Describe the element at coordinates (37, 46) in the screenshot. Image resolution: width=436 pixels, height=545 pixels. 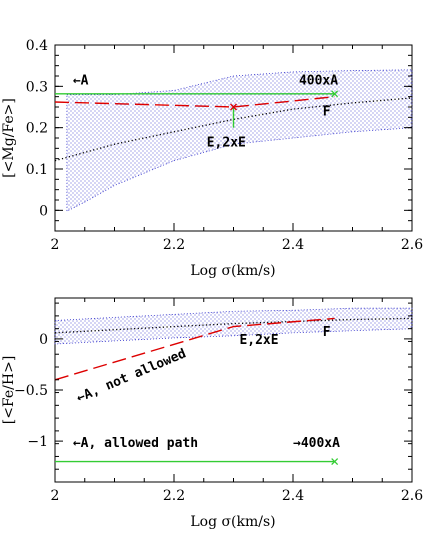
I see `mg-fe-y-tick-label: 0.4` at that location.